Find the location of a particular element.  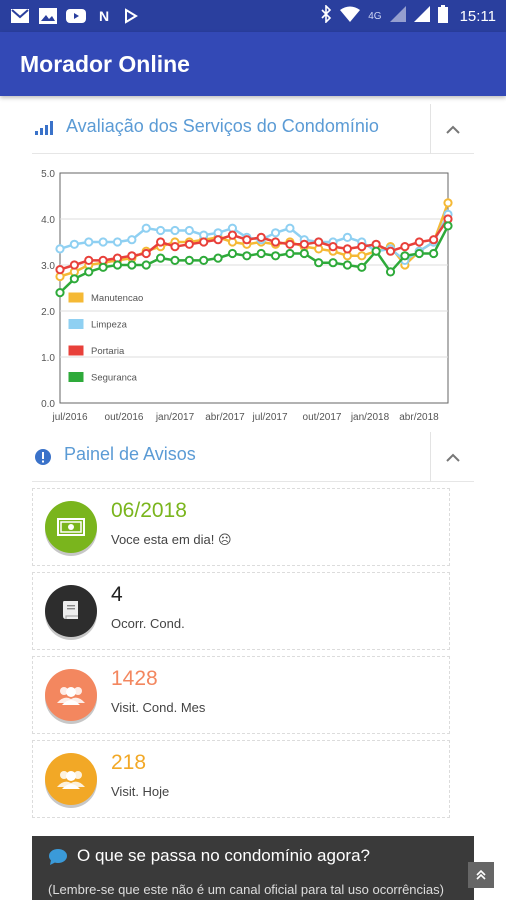

app-title: Morador Online is located at coordinates (105, 64).